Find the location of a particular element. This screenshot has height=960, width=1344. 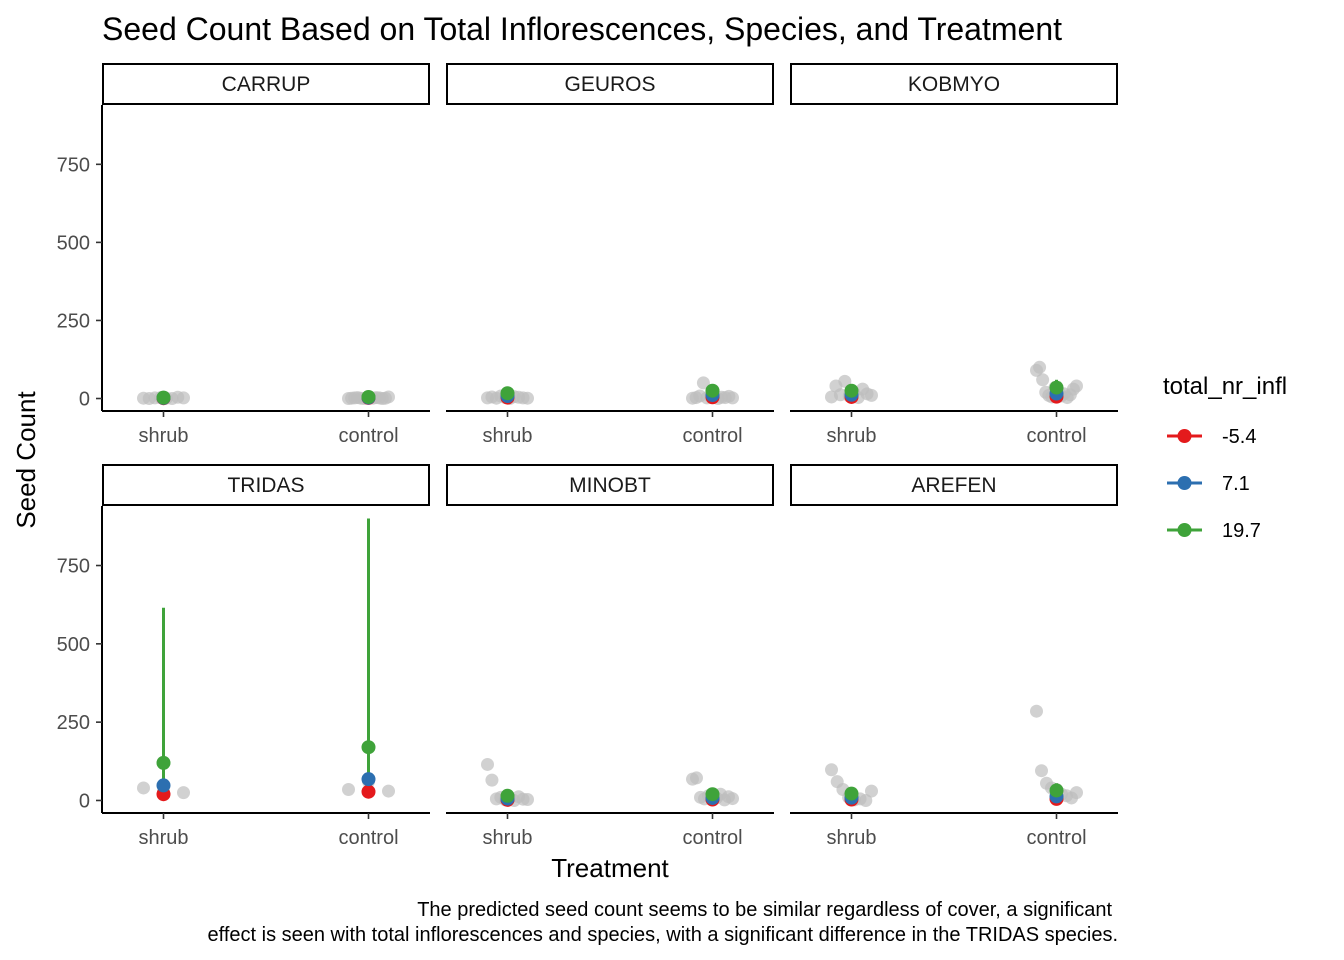

strip-tridas is located at coordinates (266, 485).